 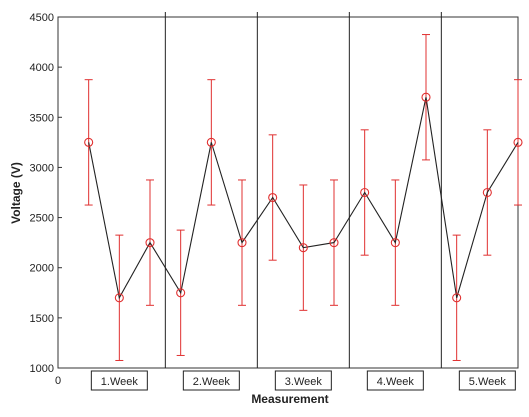 I want to click on y-tick-label: 4500, so click(x=42, y=18).